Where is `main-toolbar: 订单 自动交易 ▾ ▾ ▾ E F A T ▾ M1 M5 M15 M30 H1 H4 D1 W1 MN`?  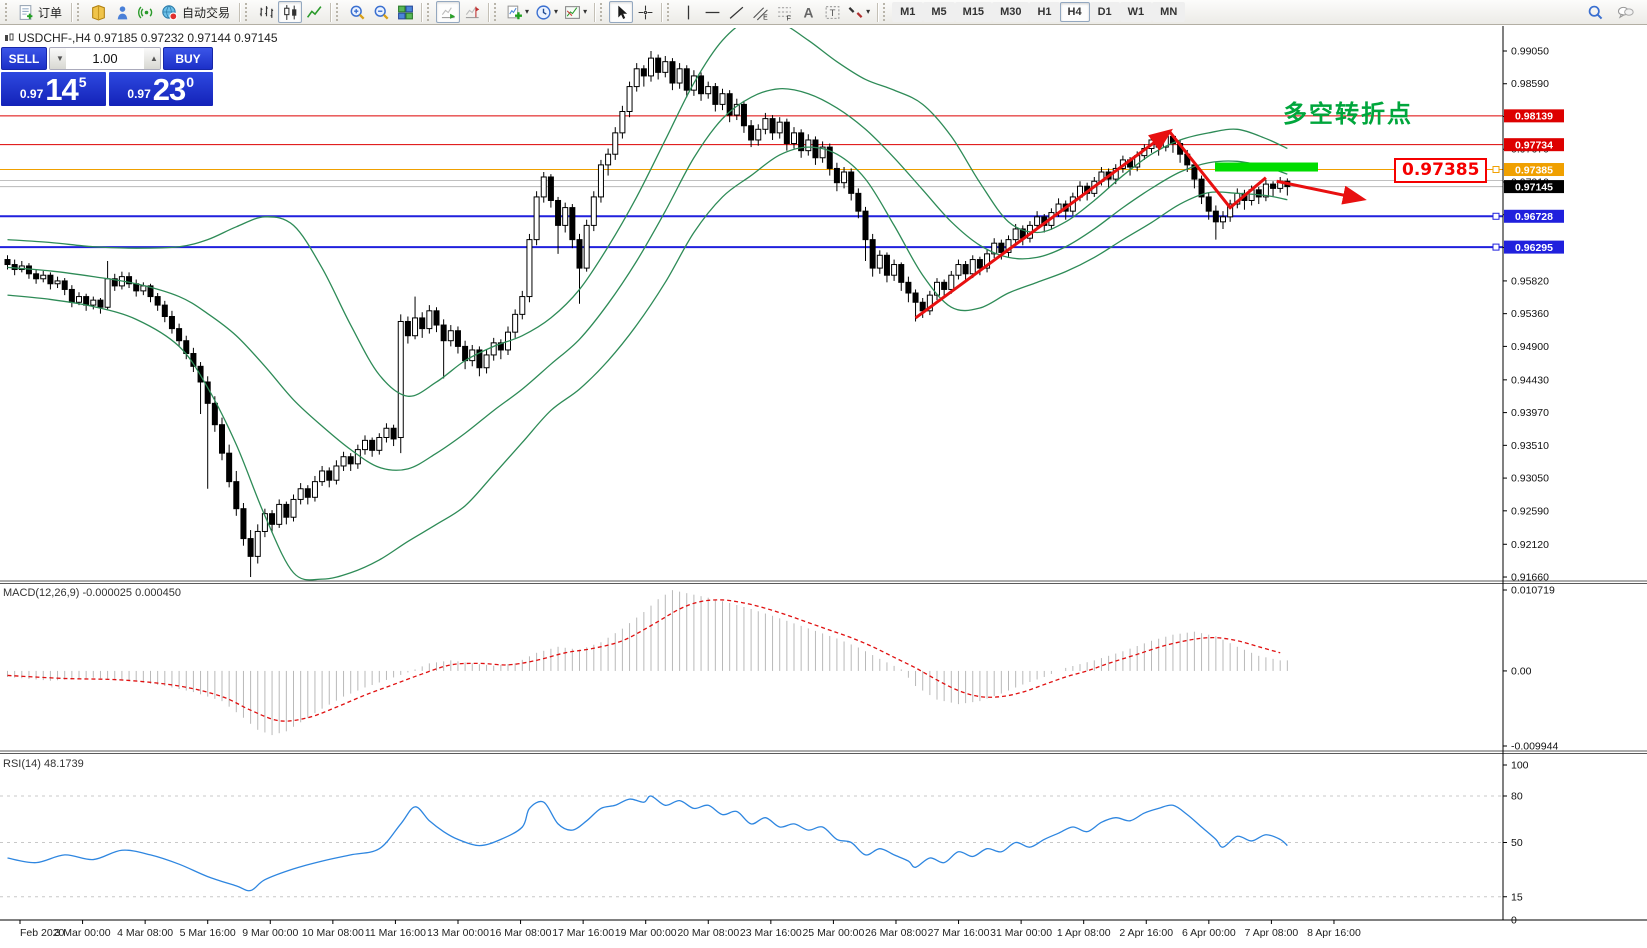
main-toolbar: 订单 自动交易 ▾ ▾ ▾ E F A T ▾ M1 M5 M15 M30 H1 H4 D1 W1 MN is located at coordinates (823, 12).